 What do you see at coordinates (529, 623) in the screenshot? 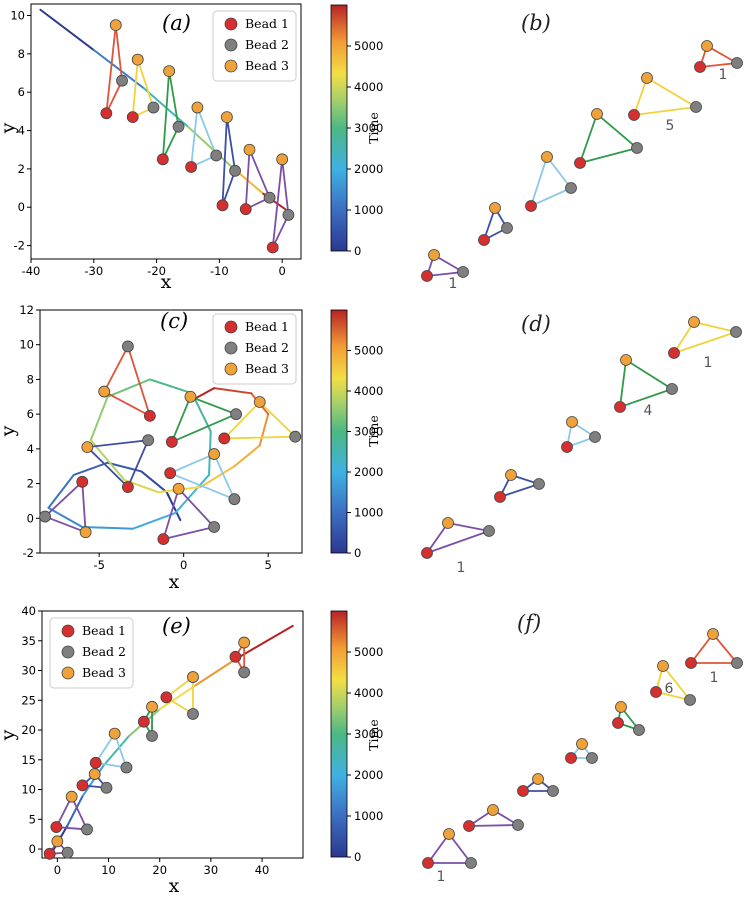
I see `panel-f-label: (f)` at bounding box center [529, 623].